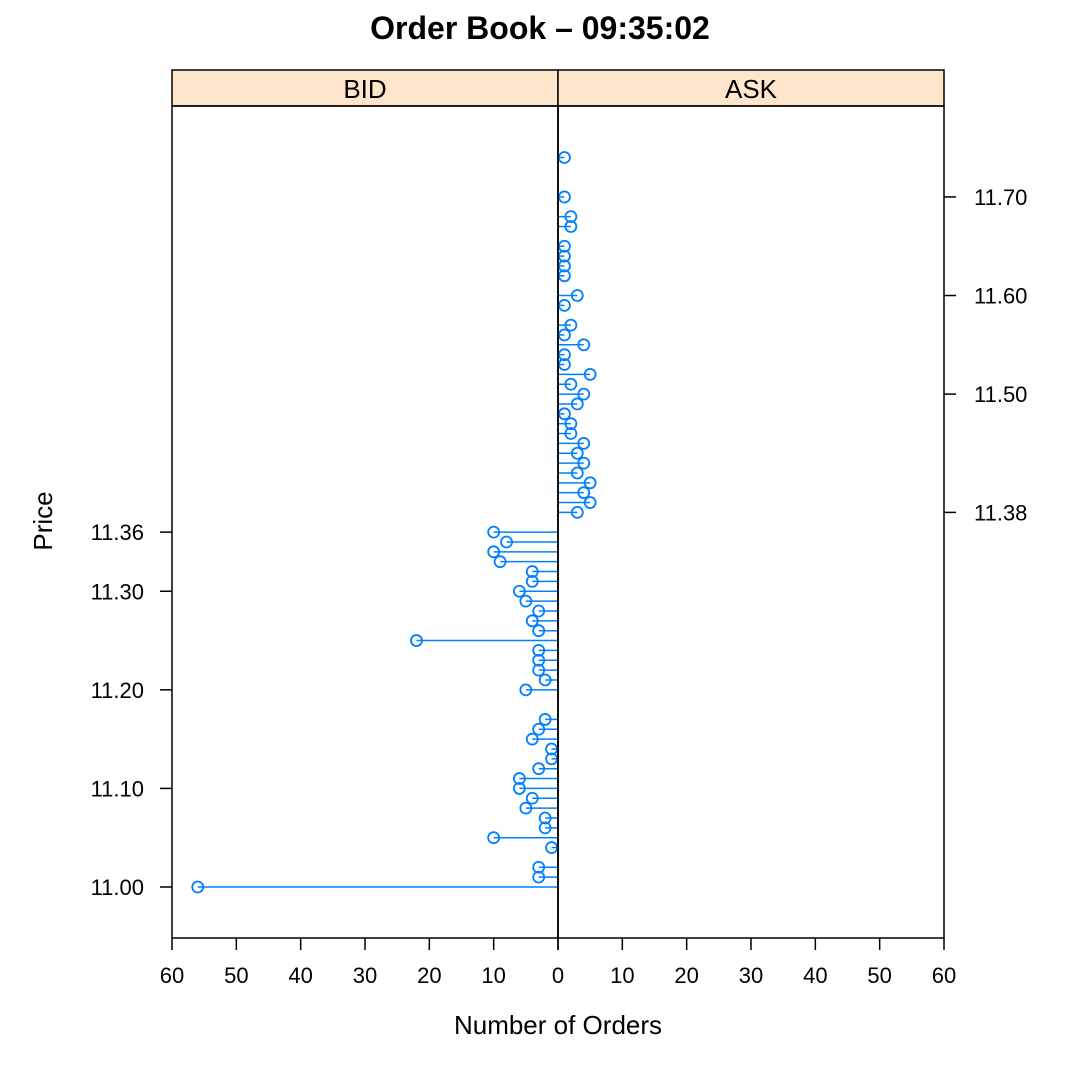 This screenshot has height=1080, width=1080. What do you see at coordinates (172, 975) in the screenshot?
I see `bid-x-tick-label: 60` at bounding box center [172, 975].